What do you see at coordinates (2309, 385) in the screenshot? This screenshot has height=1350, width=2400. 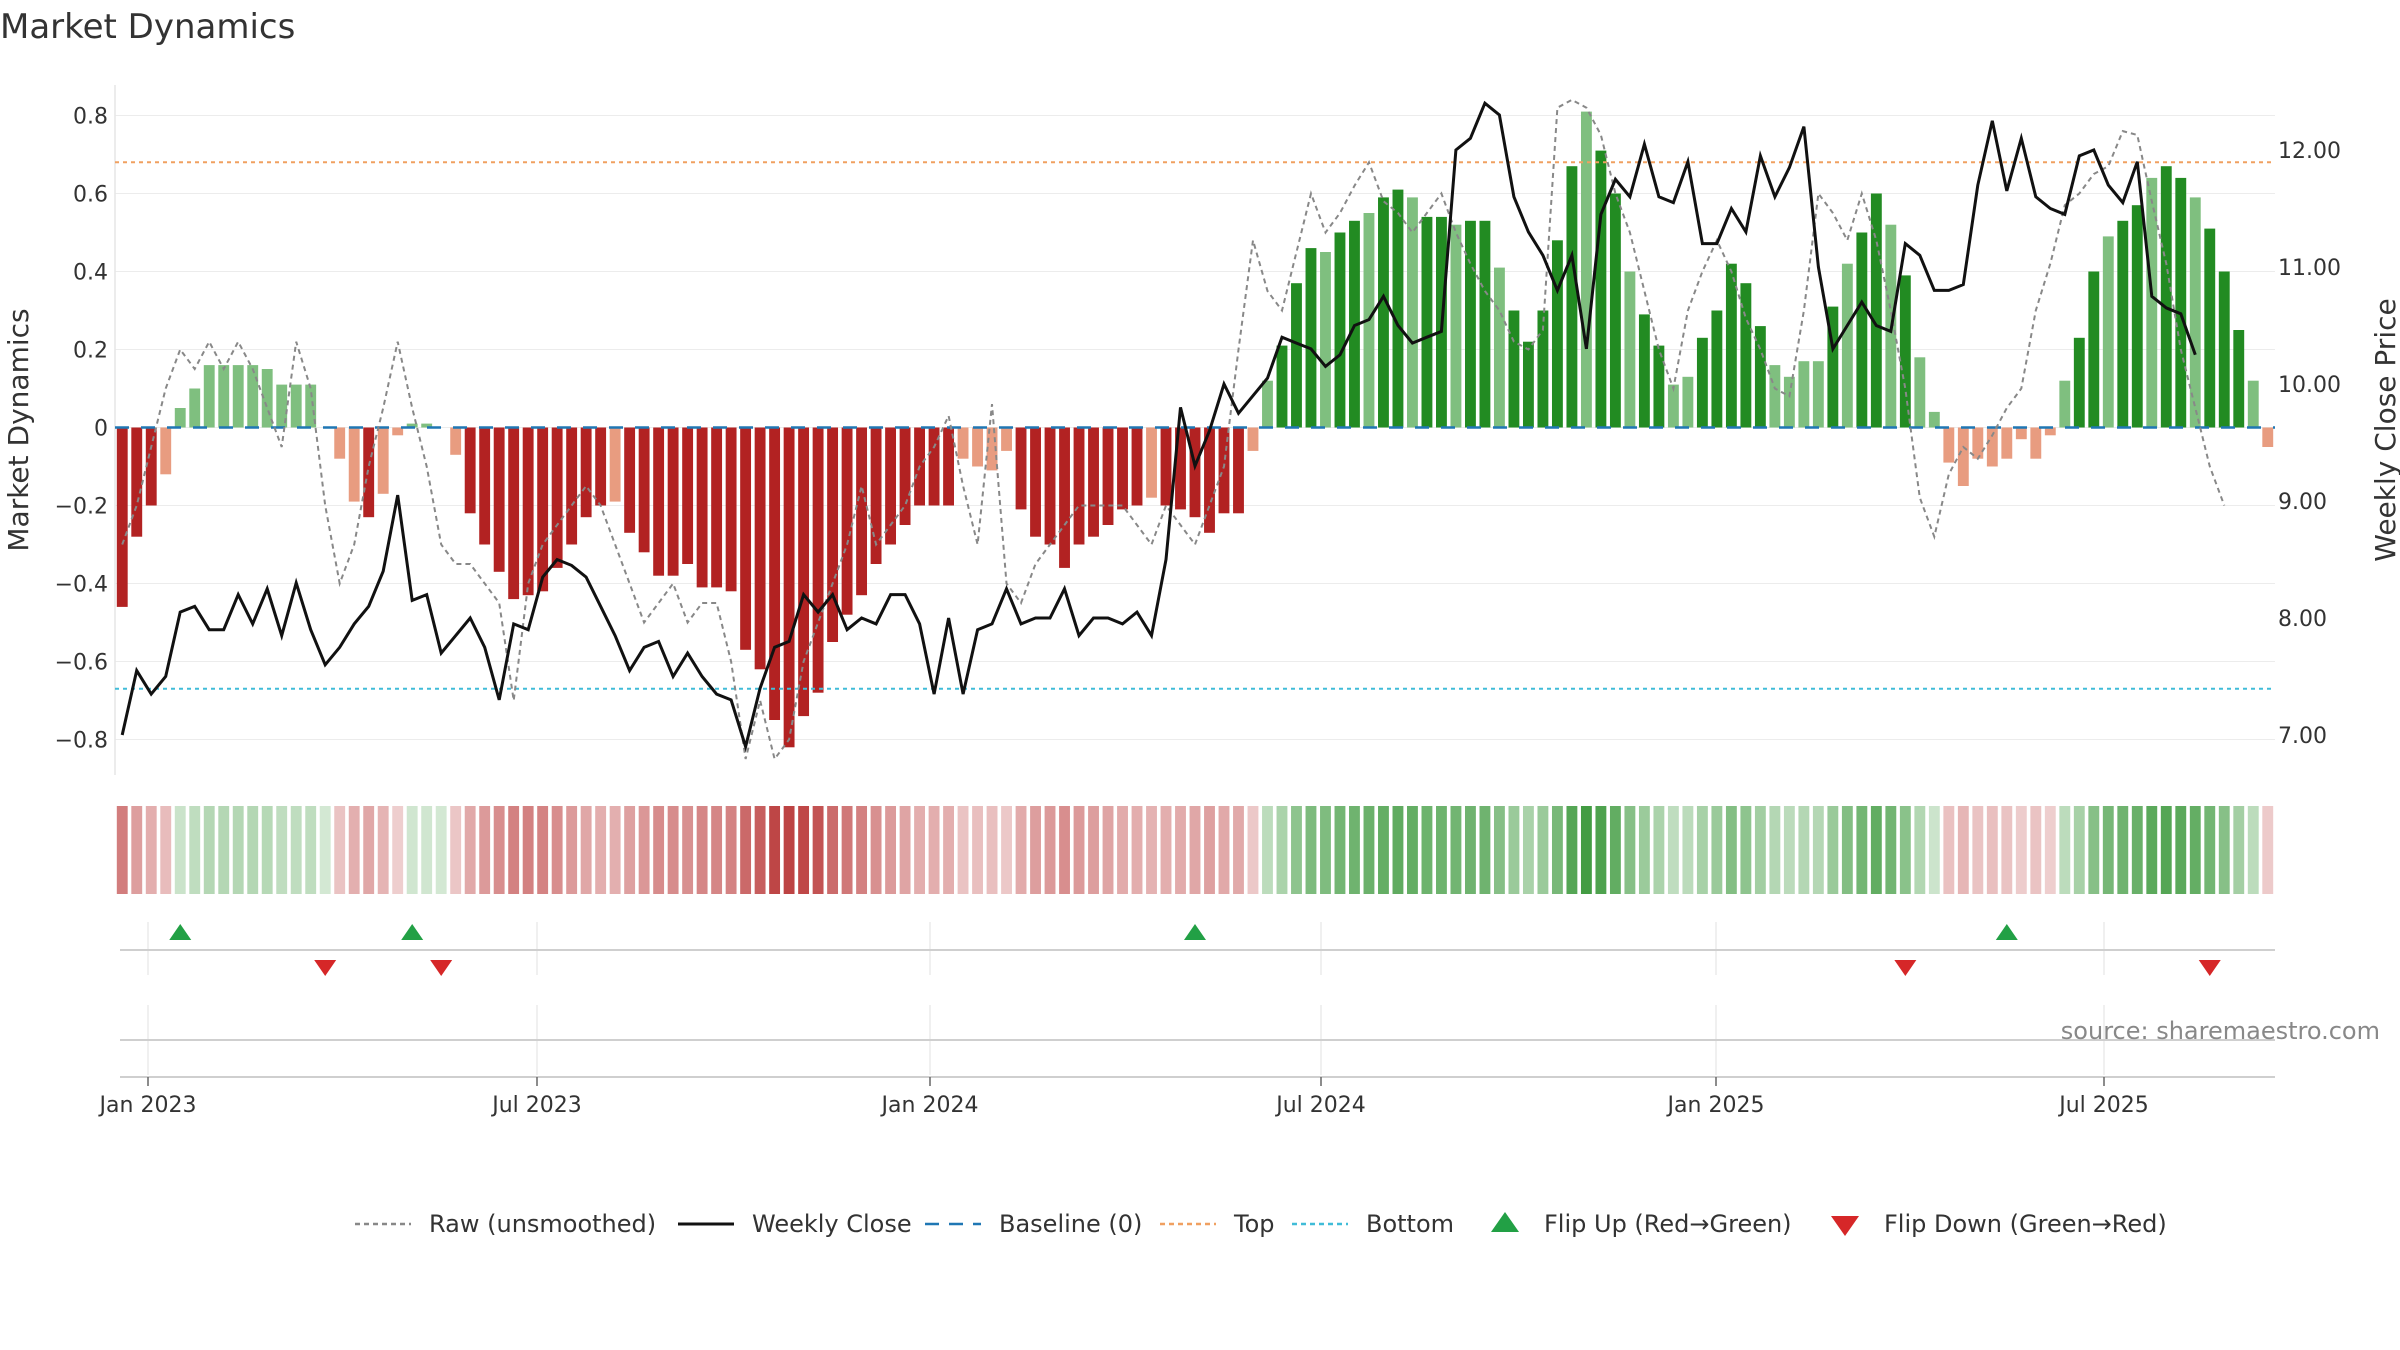 I see `y2-tick-label: 10.00` at bounding box center [2309, 385].